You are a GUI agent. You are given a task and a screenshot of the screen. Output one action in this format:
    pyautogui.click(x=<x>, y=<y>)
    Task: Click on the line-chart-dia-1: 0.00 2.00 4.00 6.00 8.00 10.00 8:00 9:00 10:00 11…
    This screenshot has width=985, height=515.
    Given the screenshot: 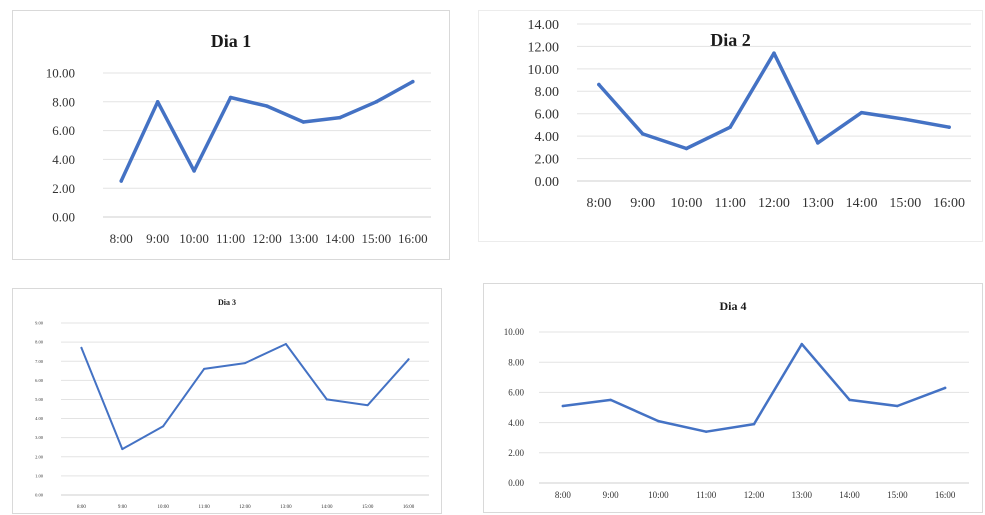 What is the action you would take?
    pyautogui.click(x=238, y=156)
    